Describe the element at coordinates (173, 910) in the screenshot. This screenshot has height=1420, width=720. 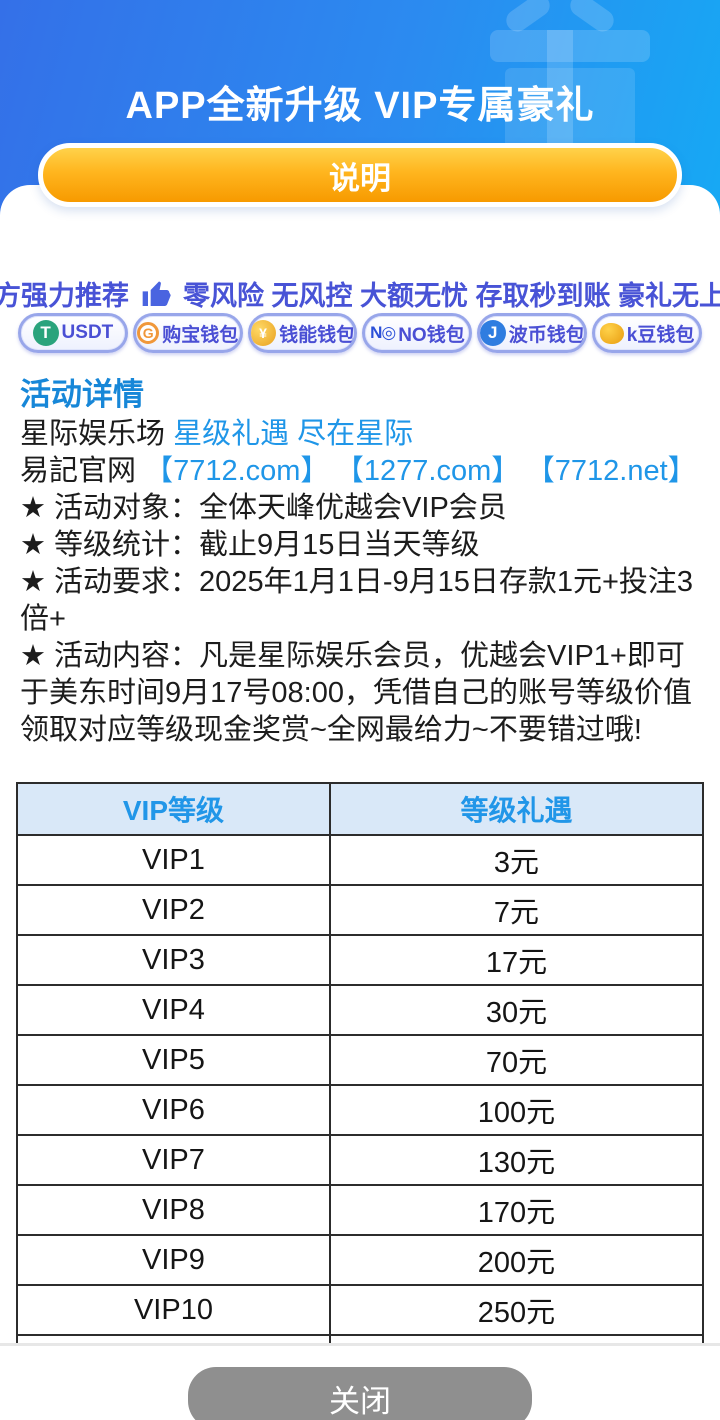
I see `vip-level-cell: VIP2` at that location.